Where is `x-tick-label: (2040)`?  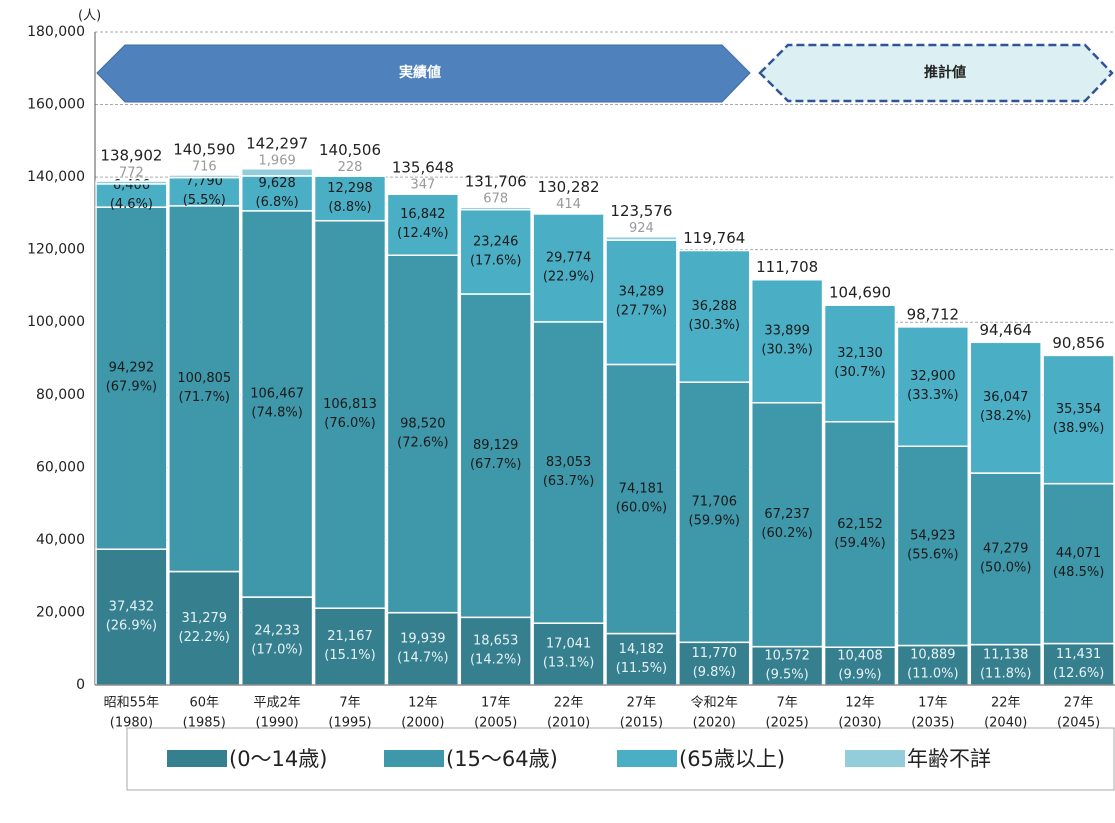 x-tick-label: (2040) is located at coordinates (1005, 723).